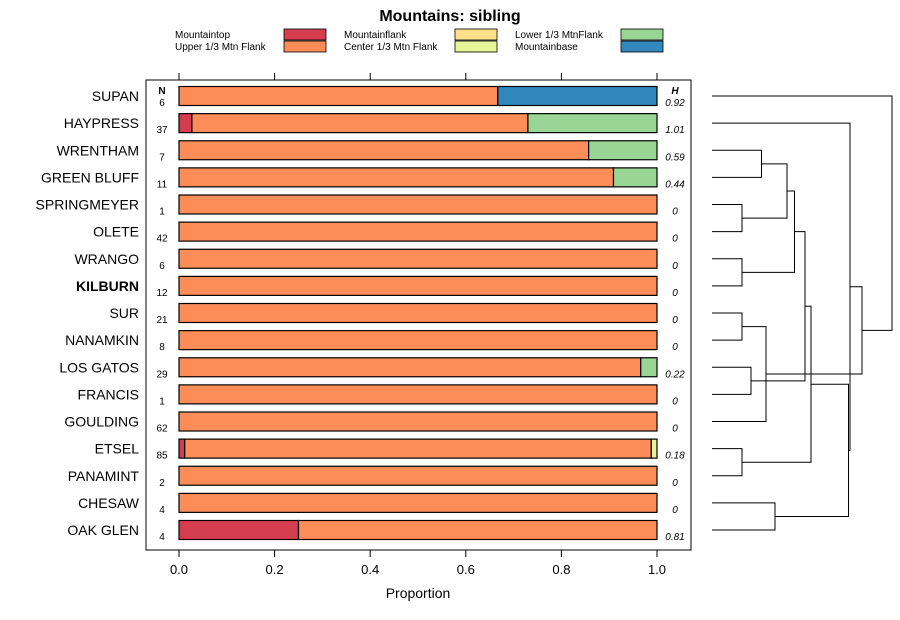 Image resolution: width=900 pixels, height=620 pixels. I want to click on dendrogram, so click(802, 313).